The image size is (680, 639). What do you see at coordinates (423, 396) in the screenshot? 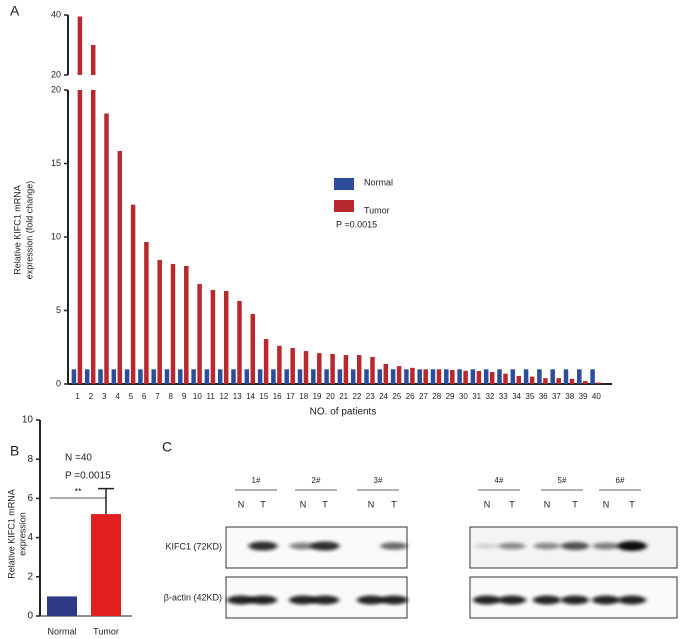
I see `x-tick-label: 27` at bounding box center [423, 396].